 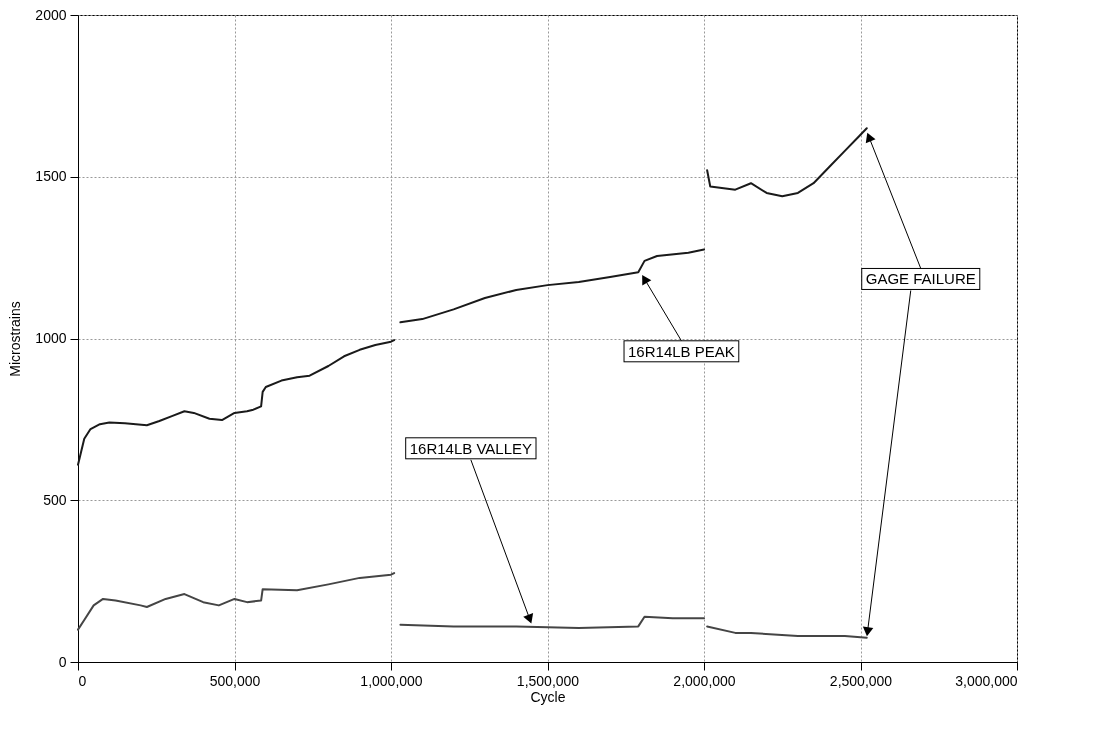 What do you see at coordinates (82, 680) in the screenshot?
I see `x-tick-label: 0` at bounding box center [82, 680].